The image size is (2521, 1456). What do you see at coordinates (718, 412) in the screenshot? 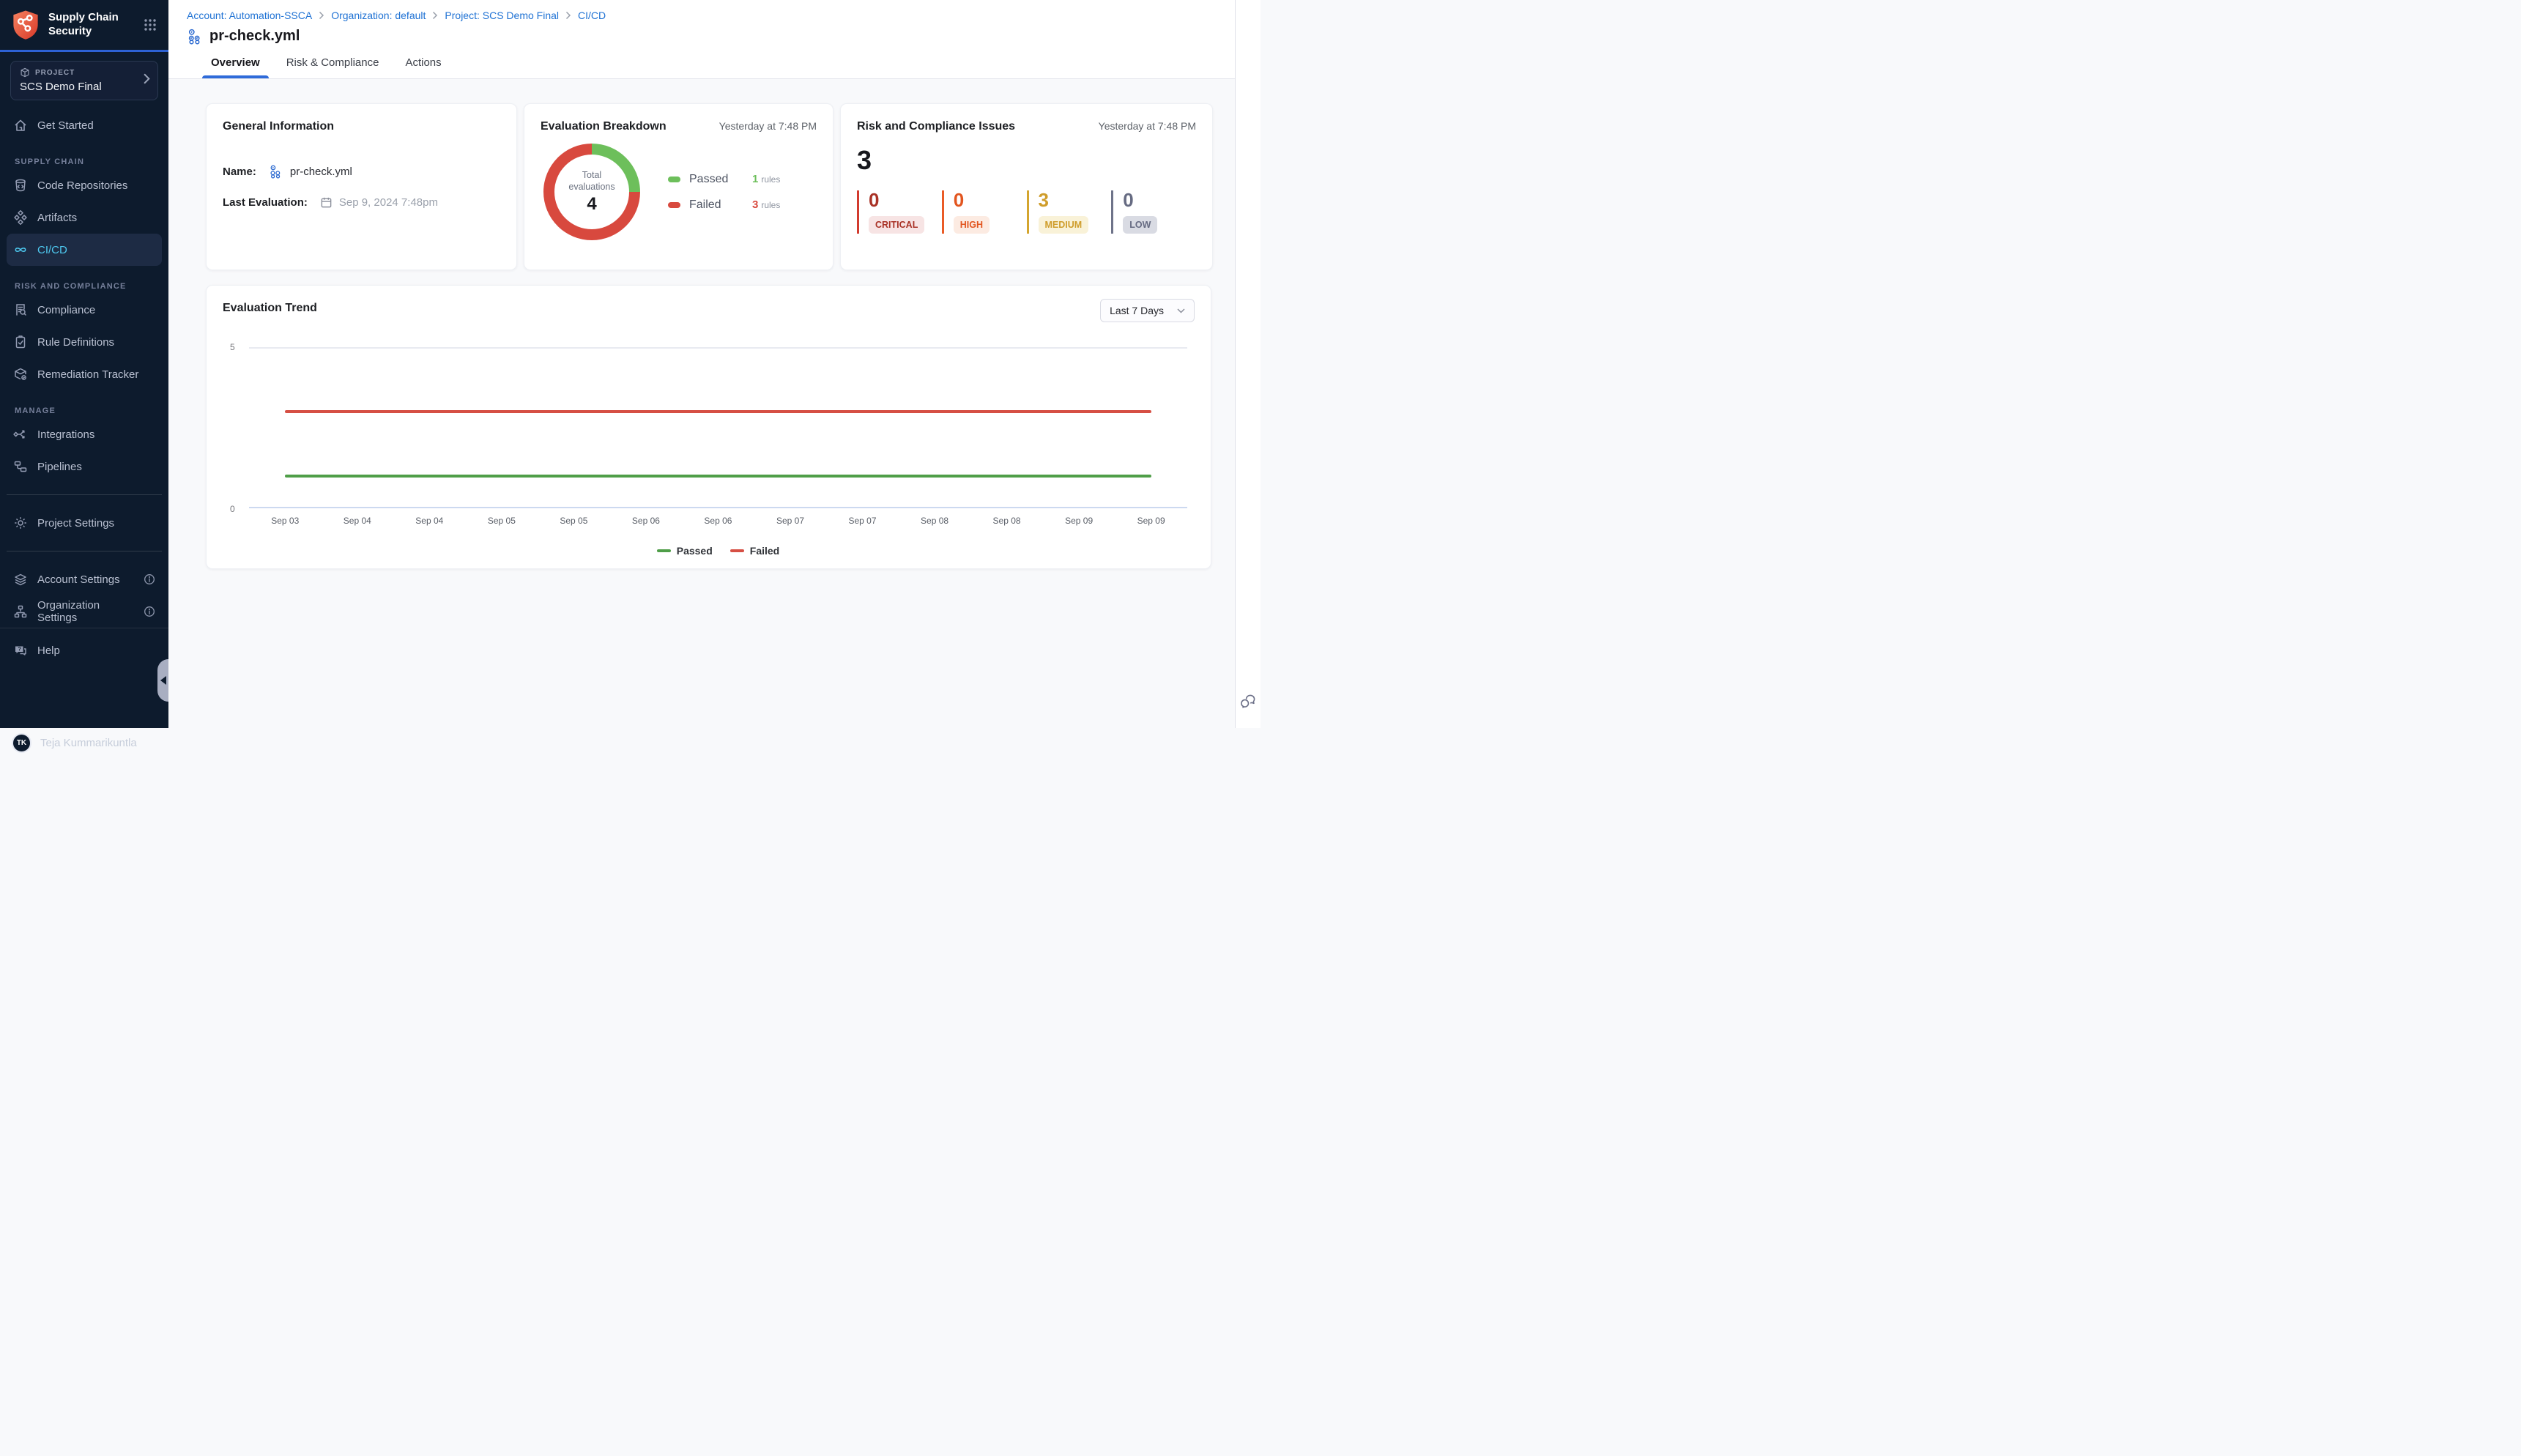
I see `trend-line-failed` at bounding box center [718, 412].